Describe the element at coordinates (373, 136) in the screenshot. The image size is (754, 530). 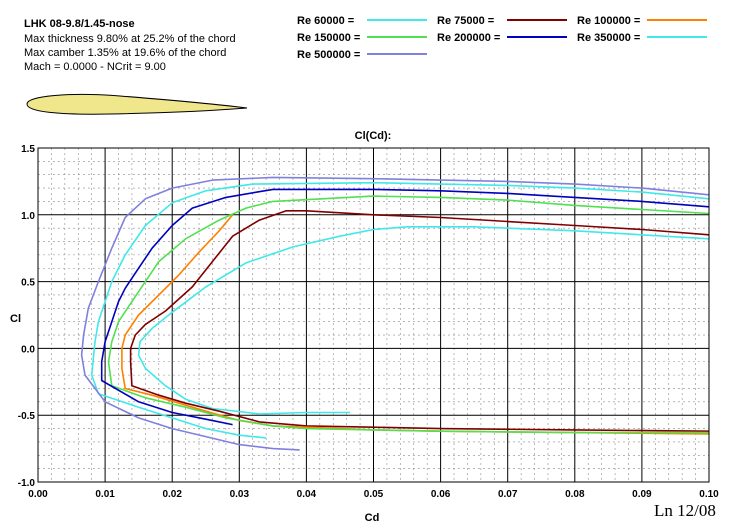
I see `chart-title: Cl(Cd):` at that location.